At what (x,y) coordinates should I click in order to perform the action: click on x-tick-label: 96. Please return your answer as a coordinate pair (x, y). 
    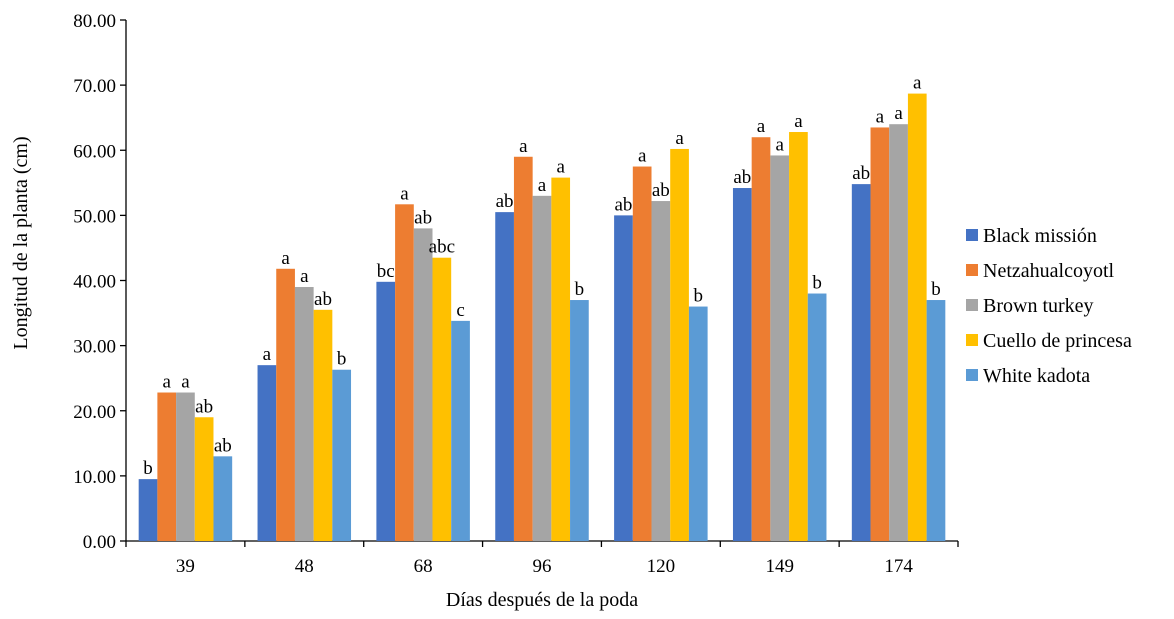
    Looking at the image, I should click on (542, 566).